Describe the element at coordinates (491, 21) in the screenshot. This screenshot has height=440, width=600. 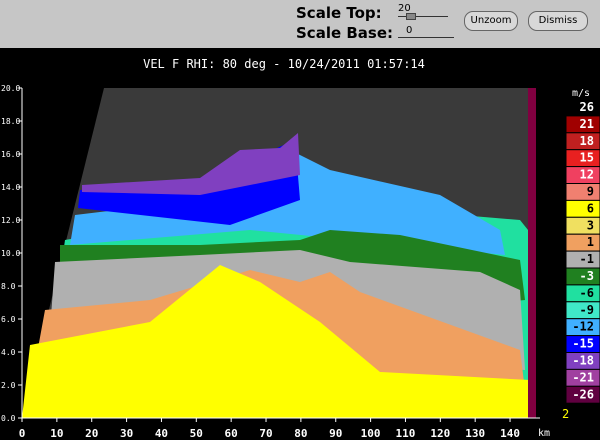
I see `unzoom-button: Unzoom` at that location.